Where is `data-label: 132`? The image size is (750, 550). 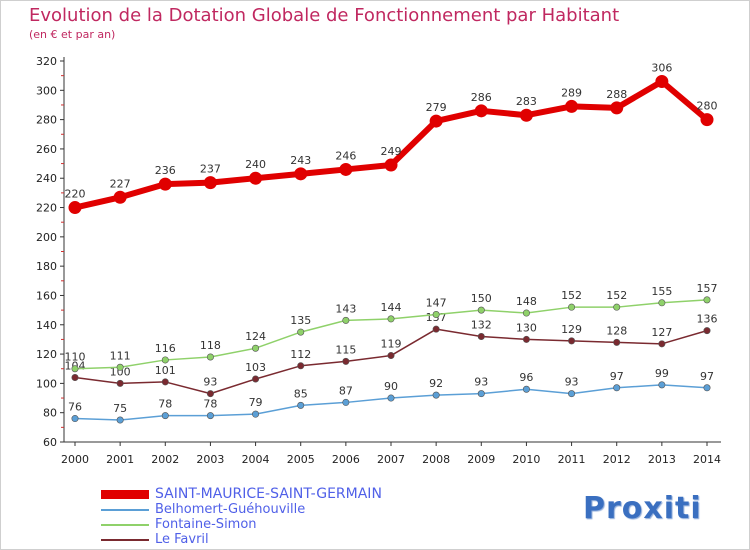
data-label: 132 is located at coordinates (481, 324).